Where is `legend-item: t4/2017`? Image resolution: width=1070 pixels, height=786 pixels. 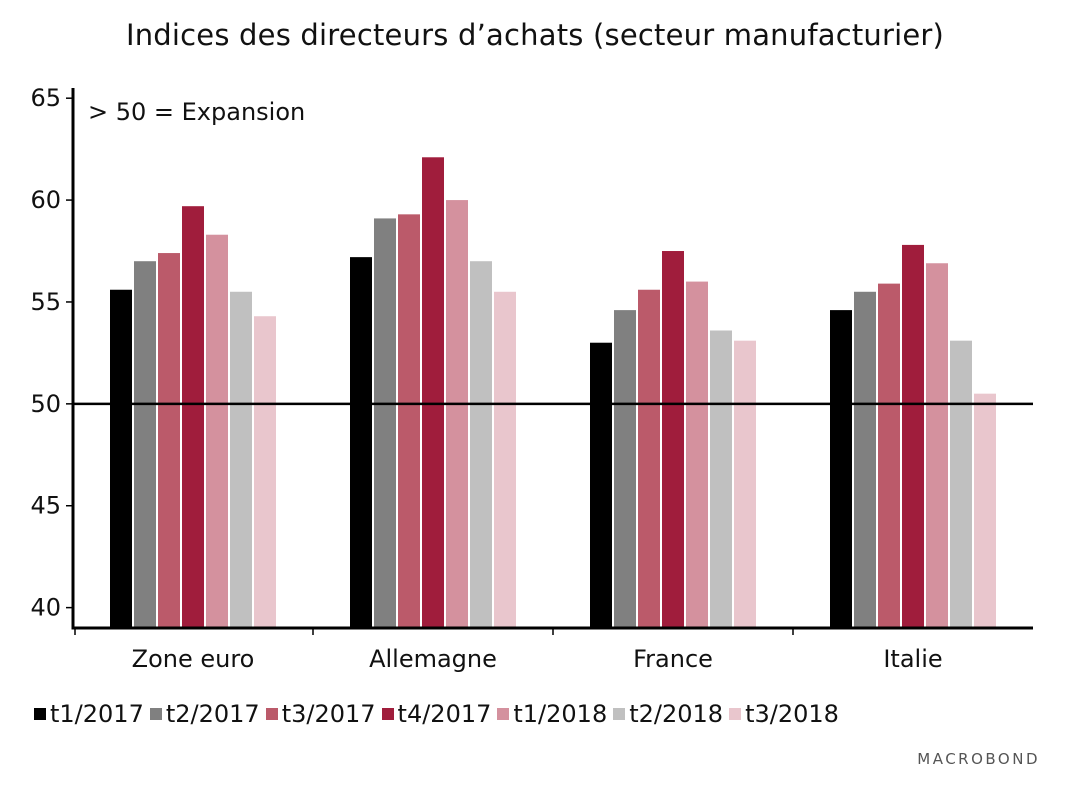 legend-item: t4/2017 is located at coordinates (436, 714).